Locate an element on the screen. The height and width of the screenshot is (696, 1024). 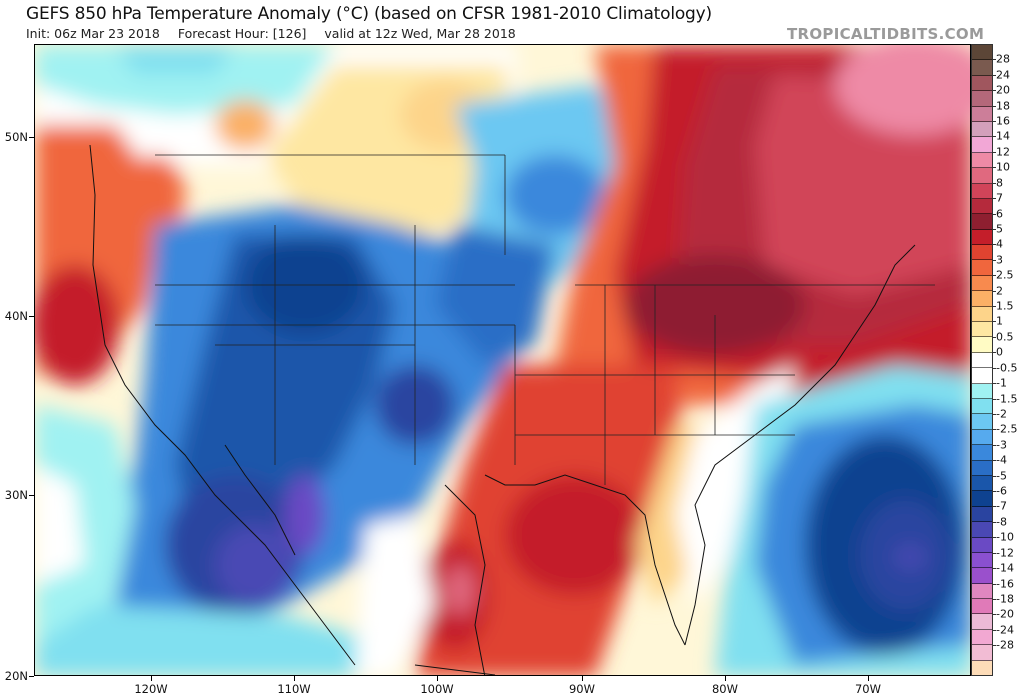
latitude-label: 30N is located at coordinates (16, 495).